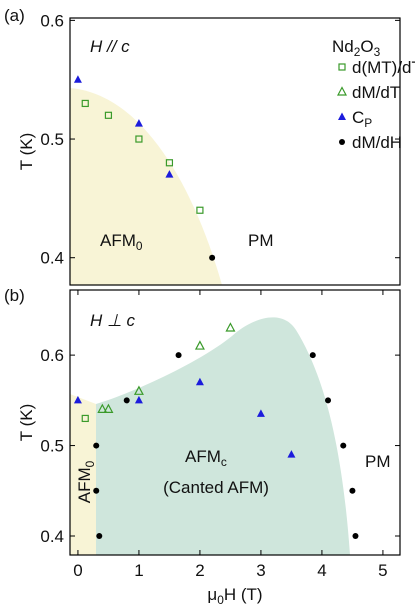 The image size is (415, 613). I want to click on annotation-part: c, so click(224, 462).